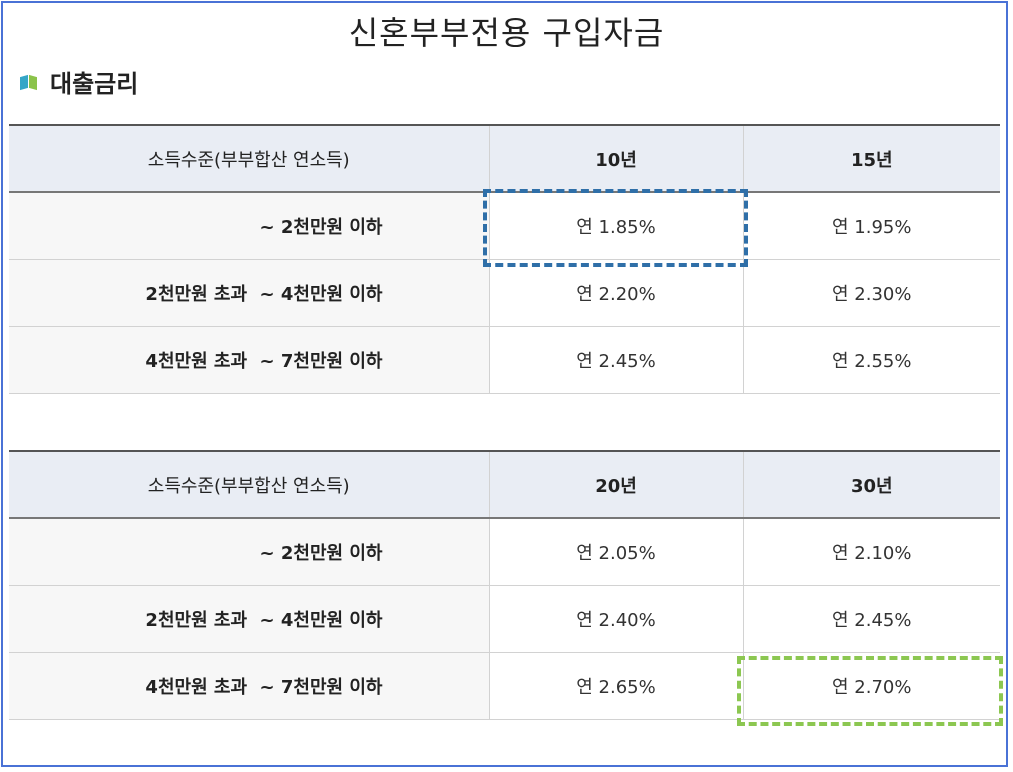 This screenshot has height=772, width=1013. What do you see at coordinates (94, 84) in the screenshot?
I see `section-label: 대출금리` at bounding box center [94, 84].